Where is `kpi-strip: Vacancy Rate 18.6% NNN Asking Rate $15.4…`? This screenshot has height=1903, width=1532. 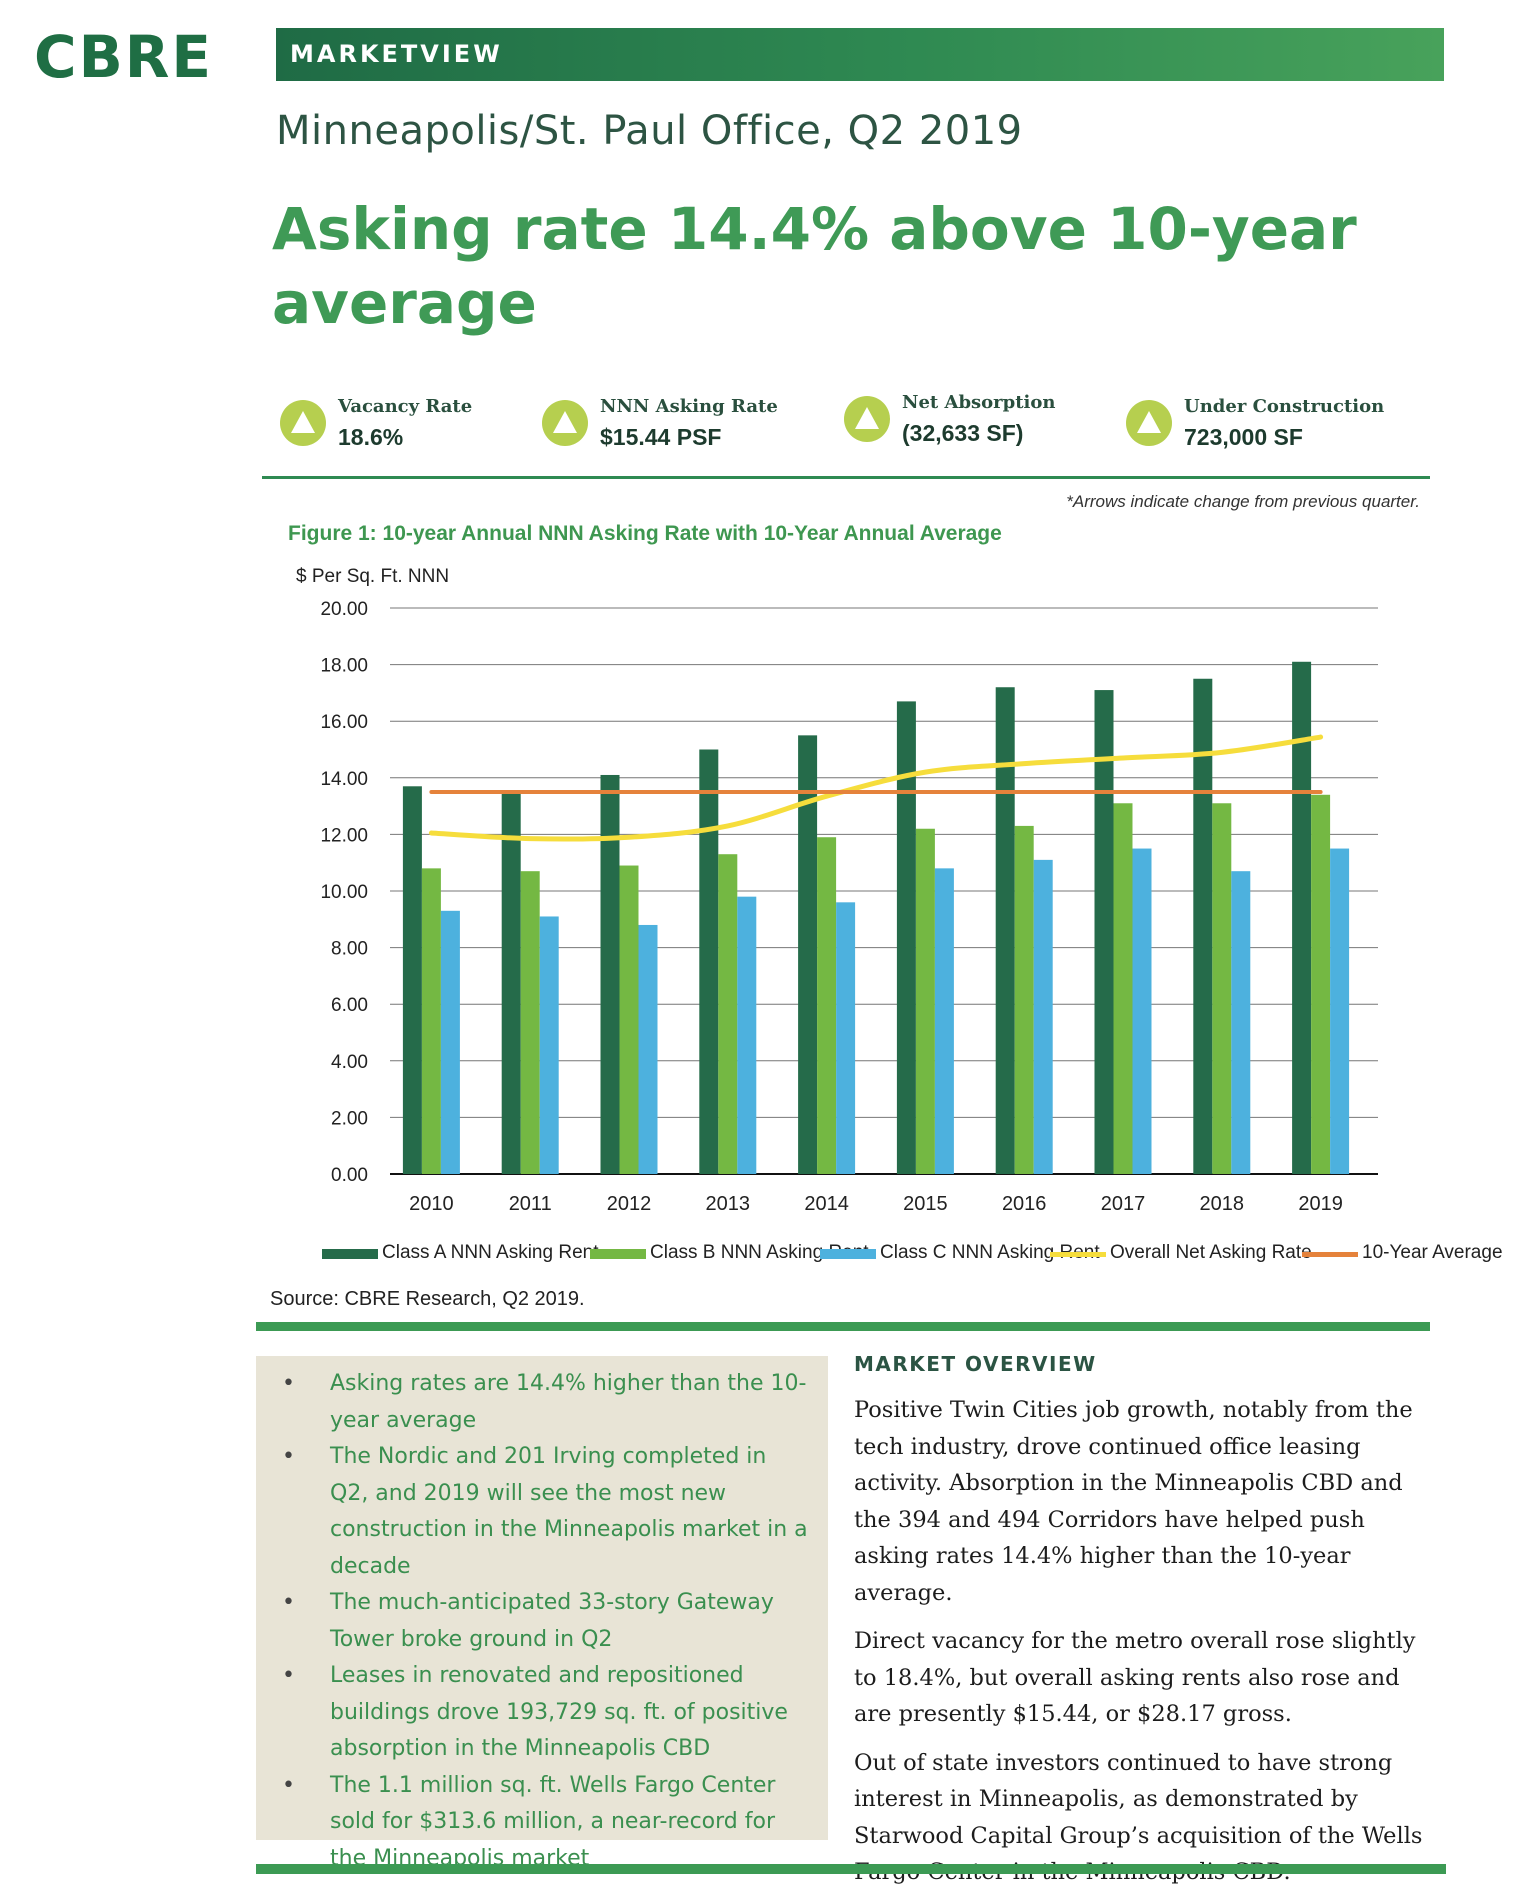 kpi-strip: Vacancy Rate 18.6% NNN Asking Rate $15.4… is located at coordinates (855, 423).